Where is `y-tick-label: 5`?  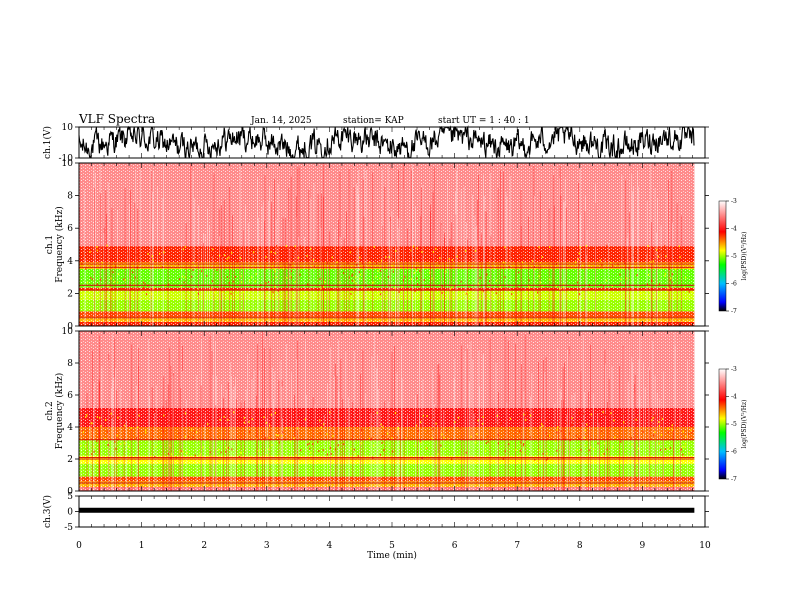 y-tick-label: 5 is located at coordinates (70, 497).